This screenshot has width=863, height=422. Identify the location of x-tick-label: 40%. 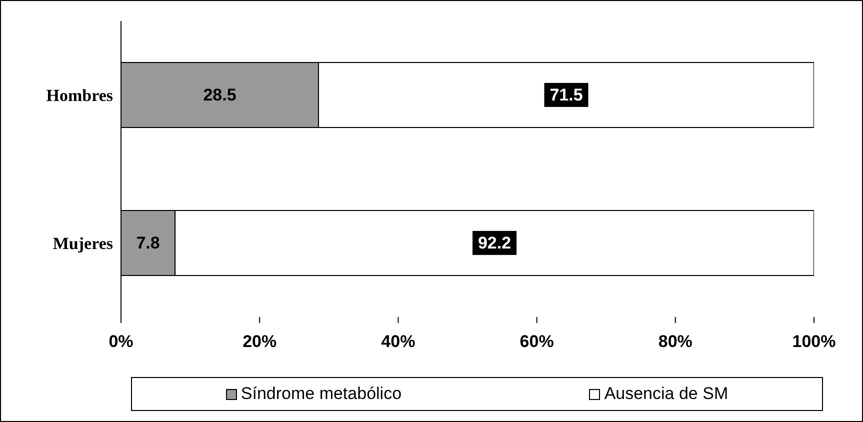
(398, 342).